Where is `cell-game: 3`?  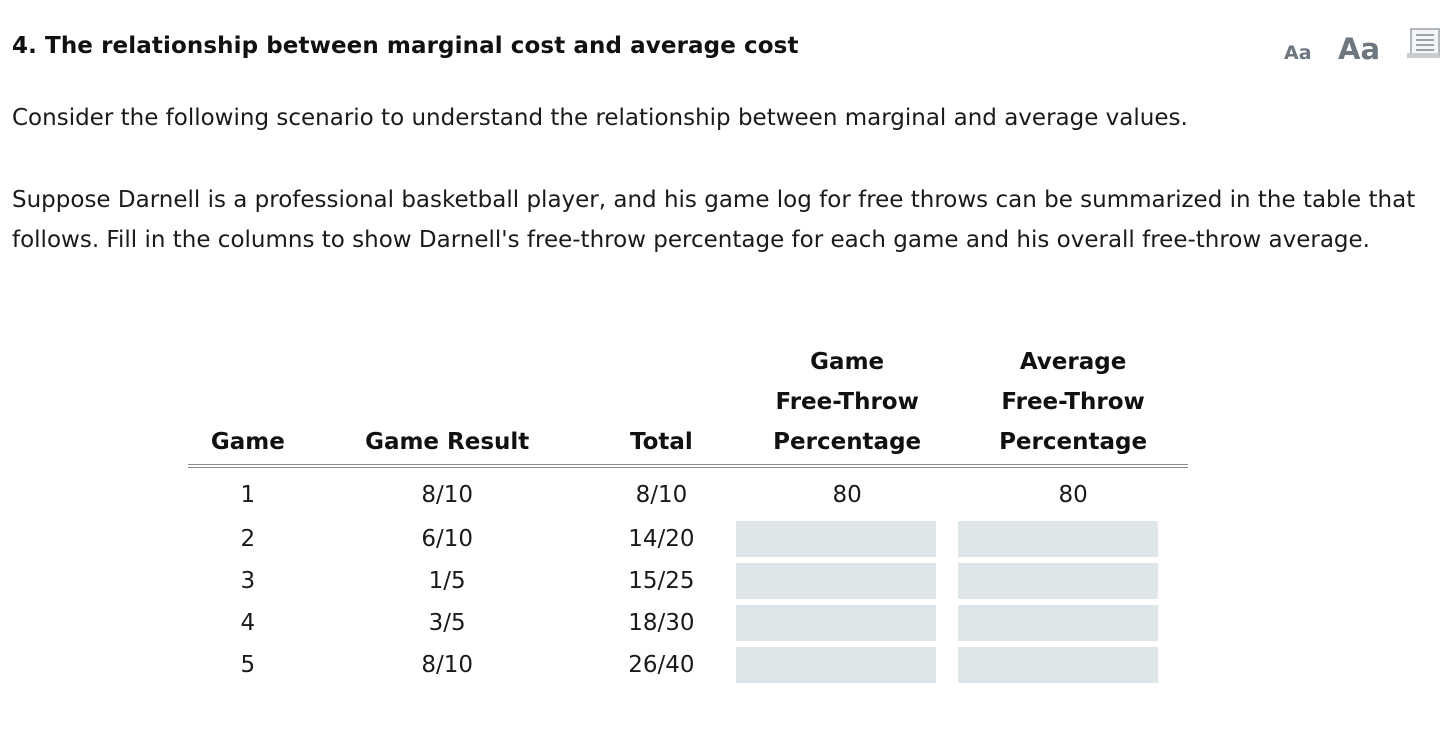
cell-game: 3 is located at coordinates (248, 581).